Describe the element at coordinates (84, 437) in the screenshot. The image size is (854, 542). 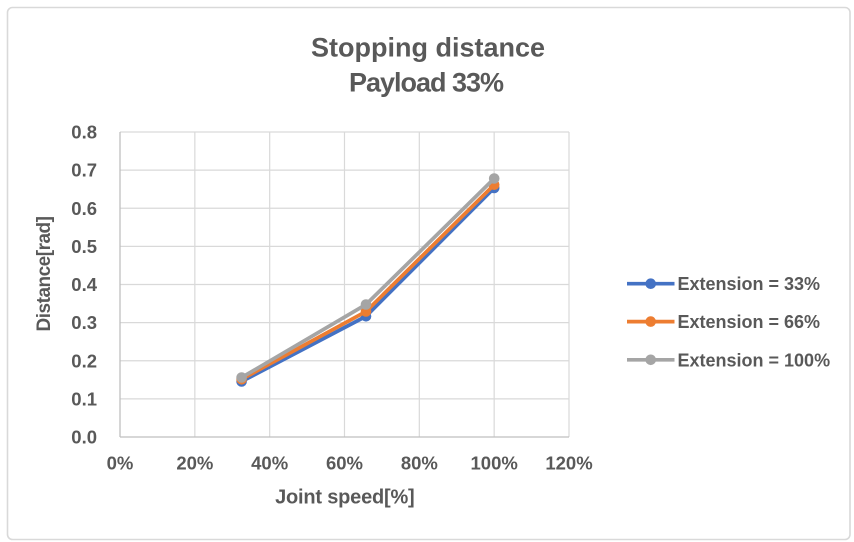
I see `svg-text: 0.0` at that location.